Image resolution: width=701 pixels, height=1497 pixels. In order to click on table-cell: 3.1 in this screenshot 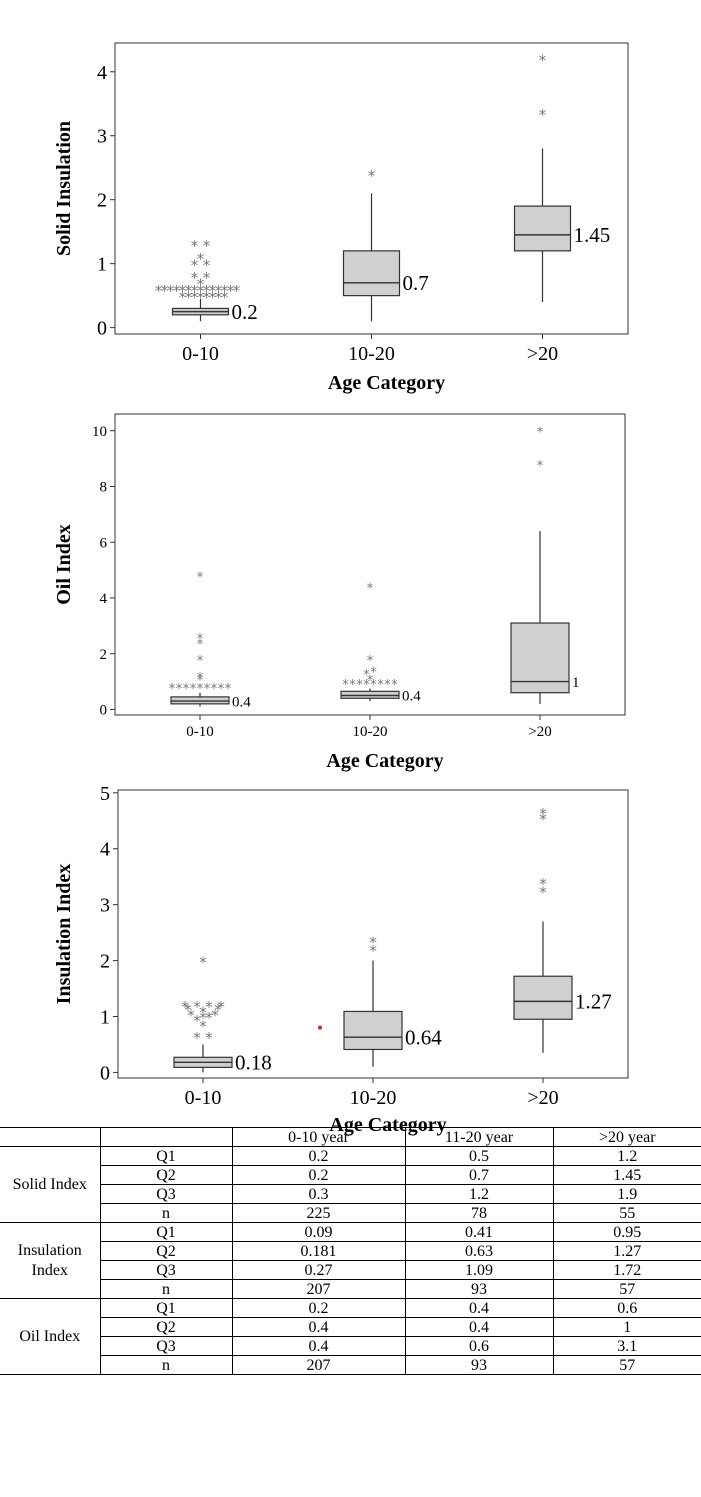, I will do `click(626, 1346)`.